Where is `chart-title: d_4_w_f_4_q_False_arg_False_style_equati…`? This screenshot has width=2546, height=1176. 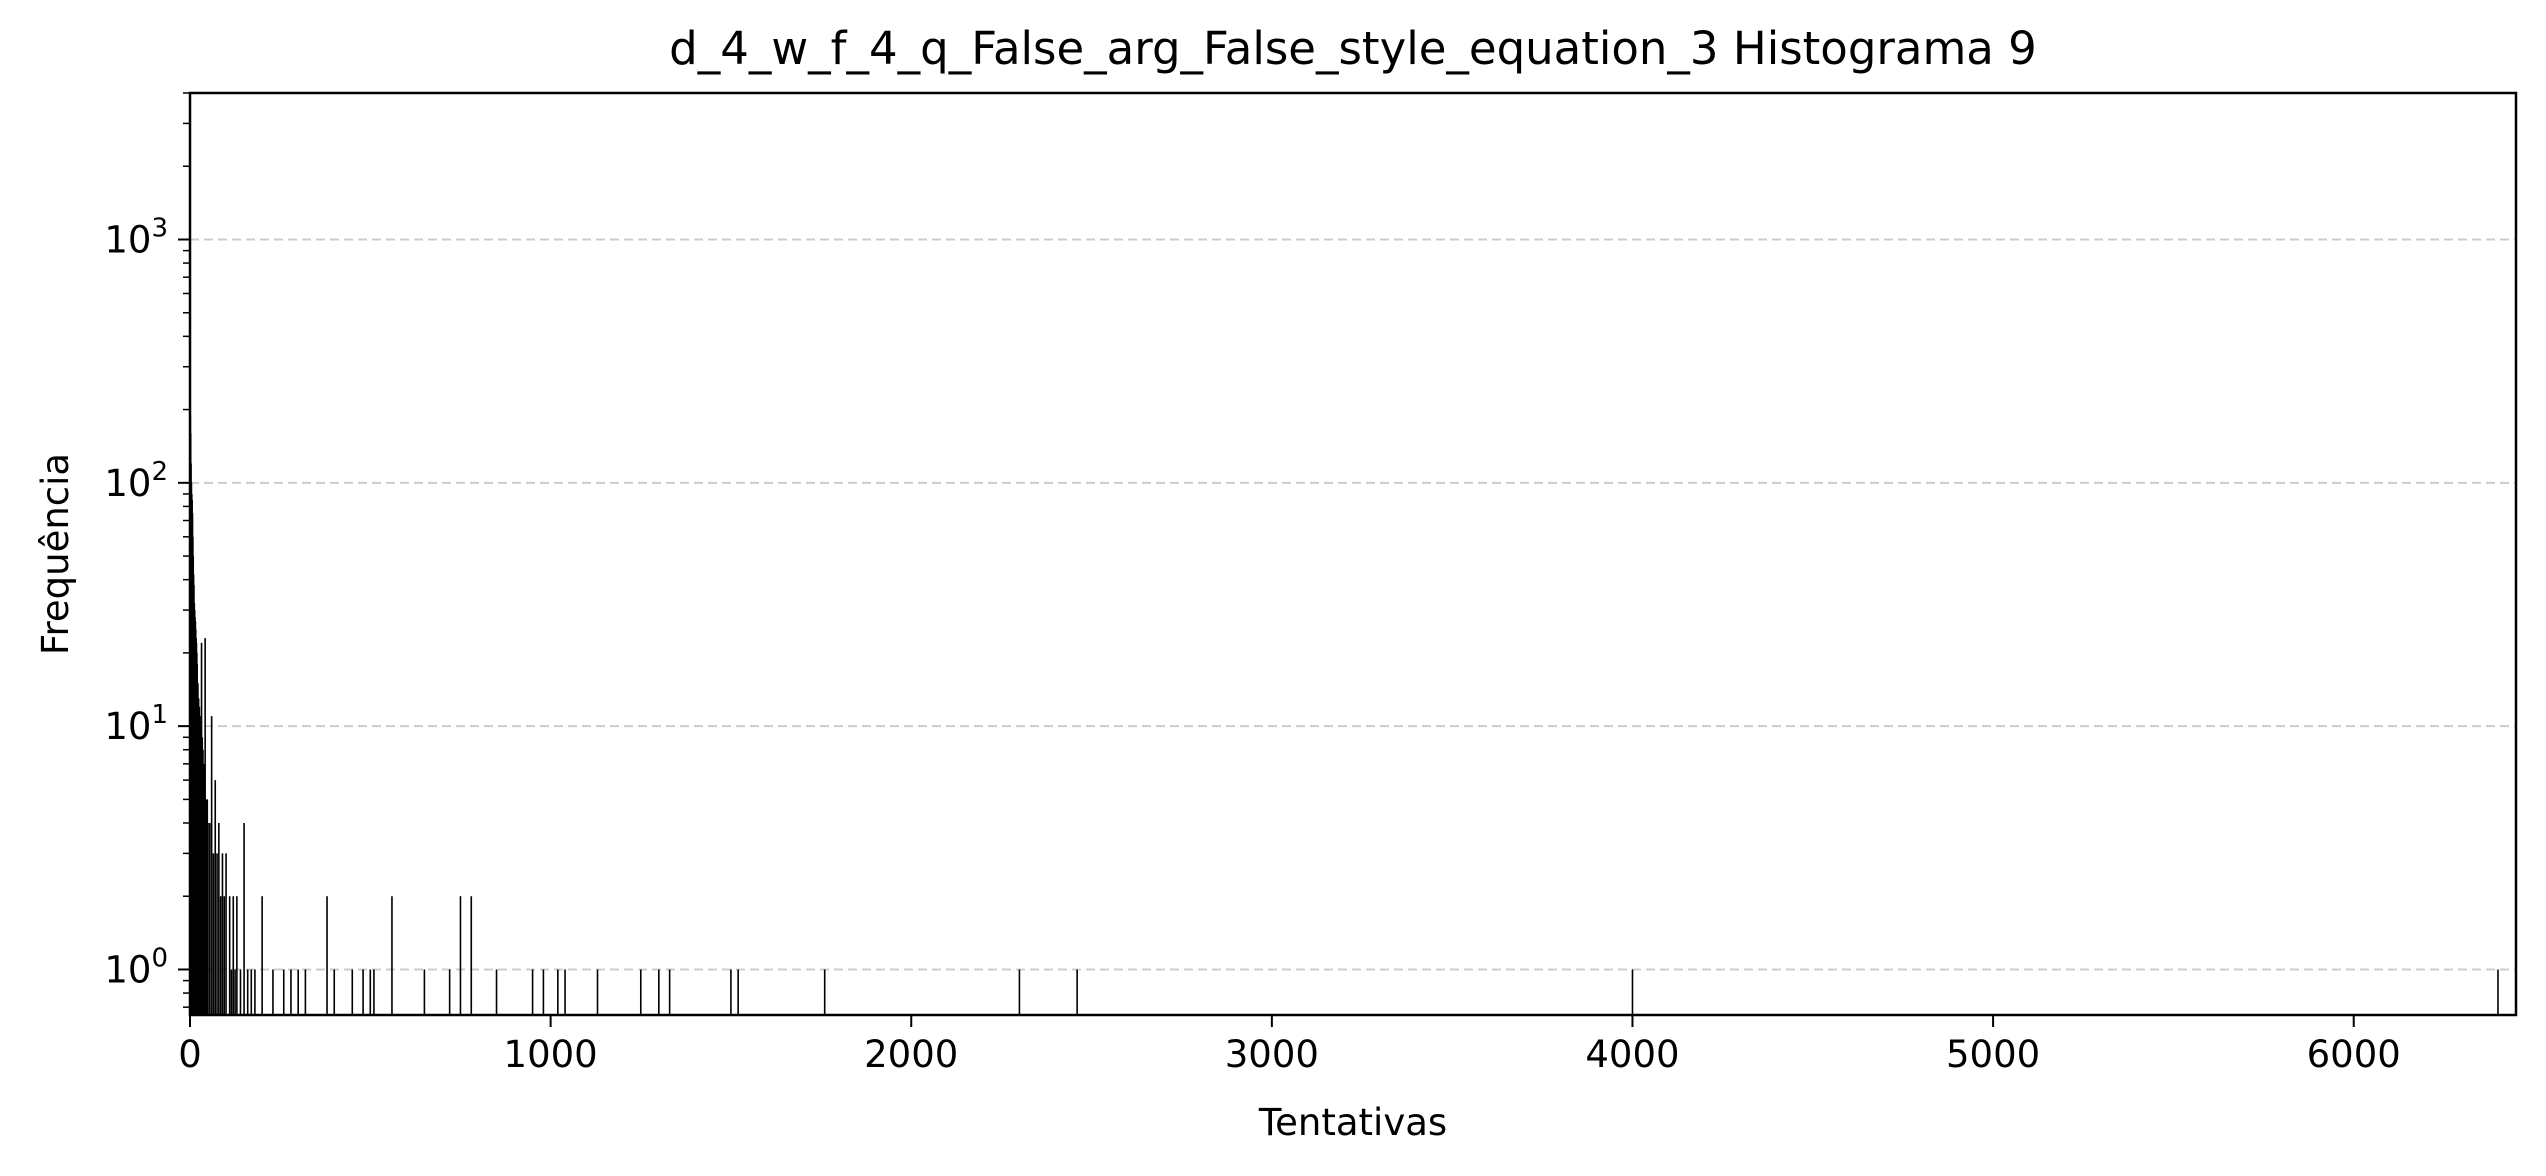
chart-title: d_4_w_f_4_q_False_arg_False_style_equati… is located at coordinates (1353, 48).